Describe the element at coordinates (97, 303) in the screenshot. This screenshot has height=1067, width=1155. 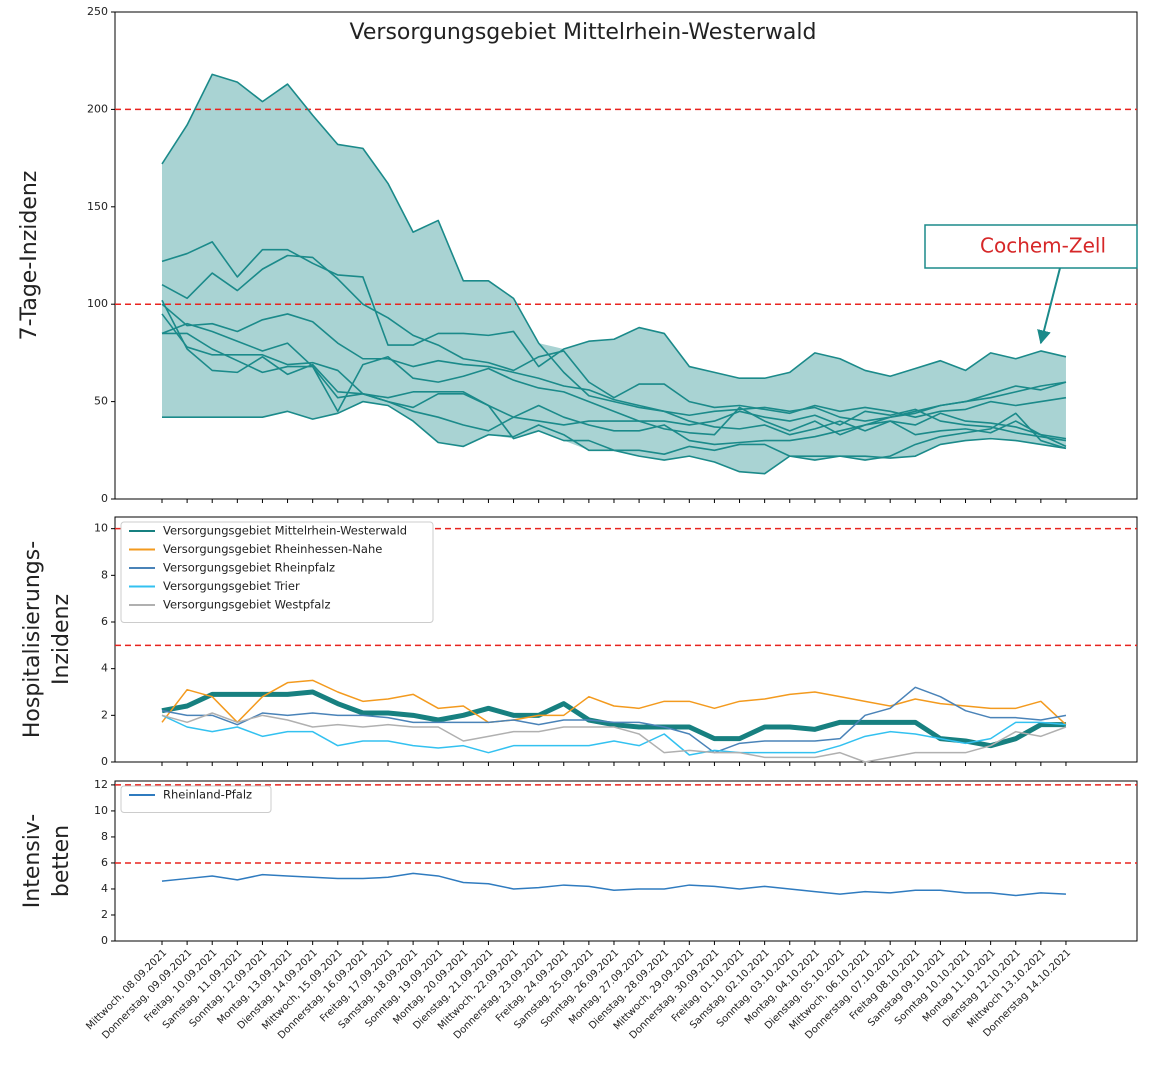
I see `y-tick-label: 100` at that location.